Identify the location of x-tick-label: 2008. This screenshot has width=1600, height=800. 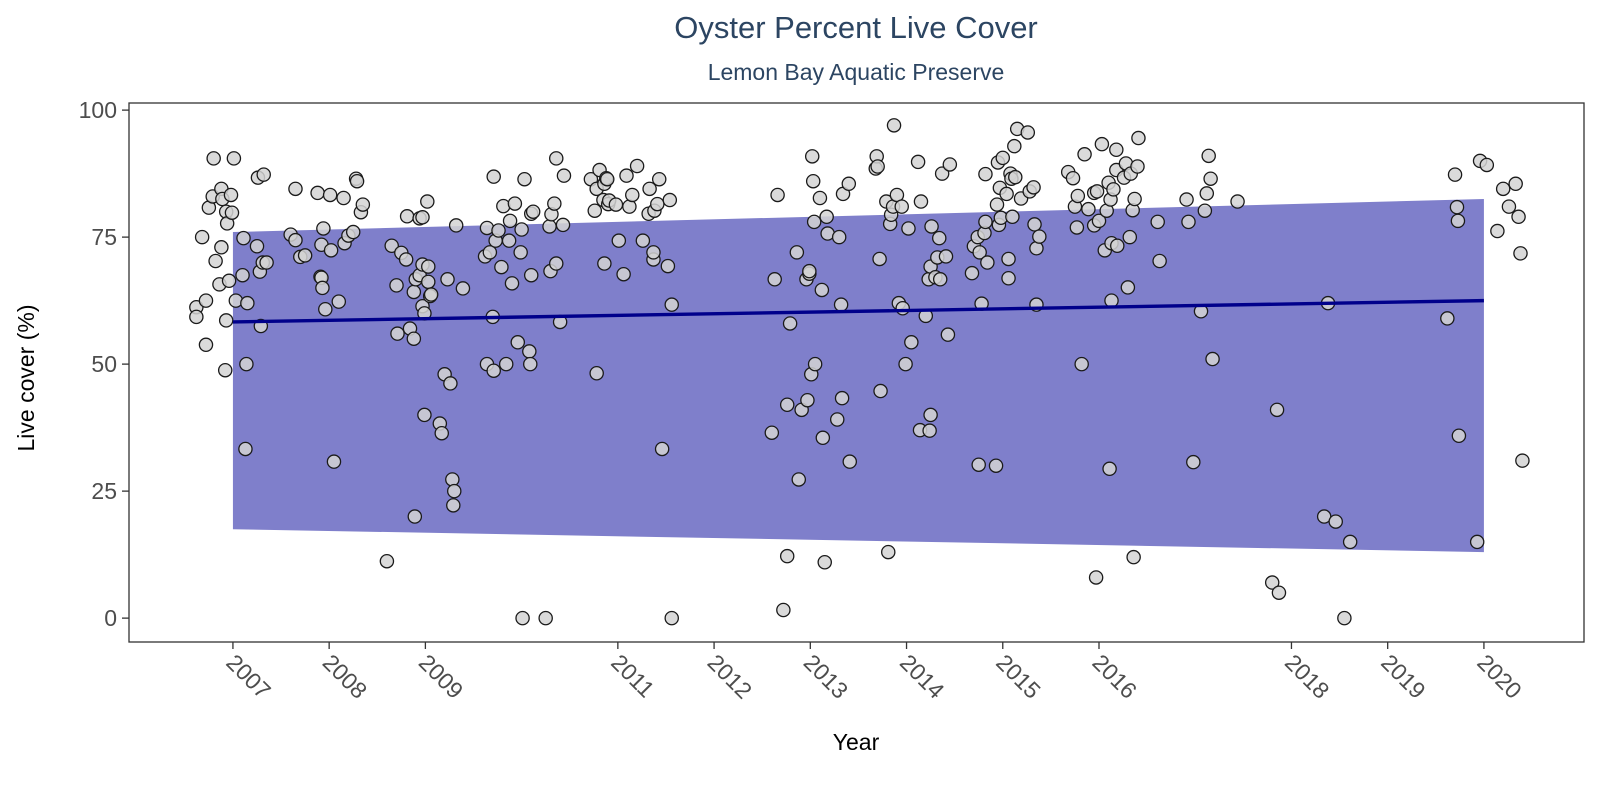
(345, 676).